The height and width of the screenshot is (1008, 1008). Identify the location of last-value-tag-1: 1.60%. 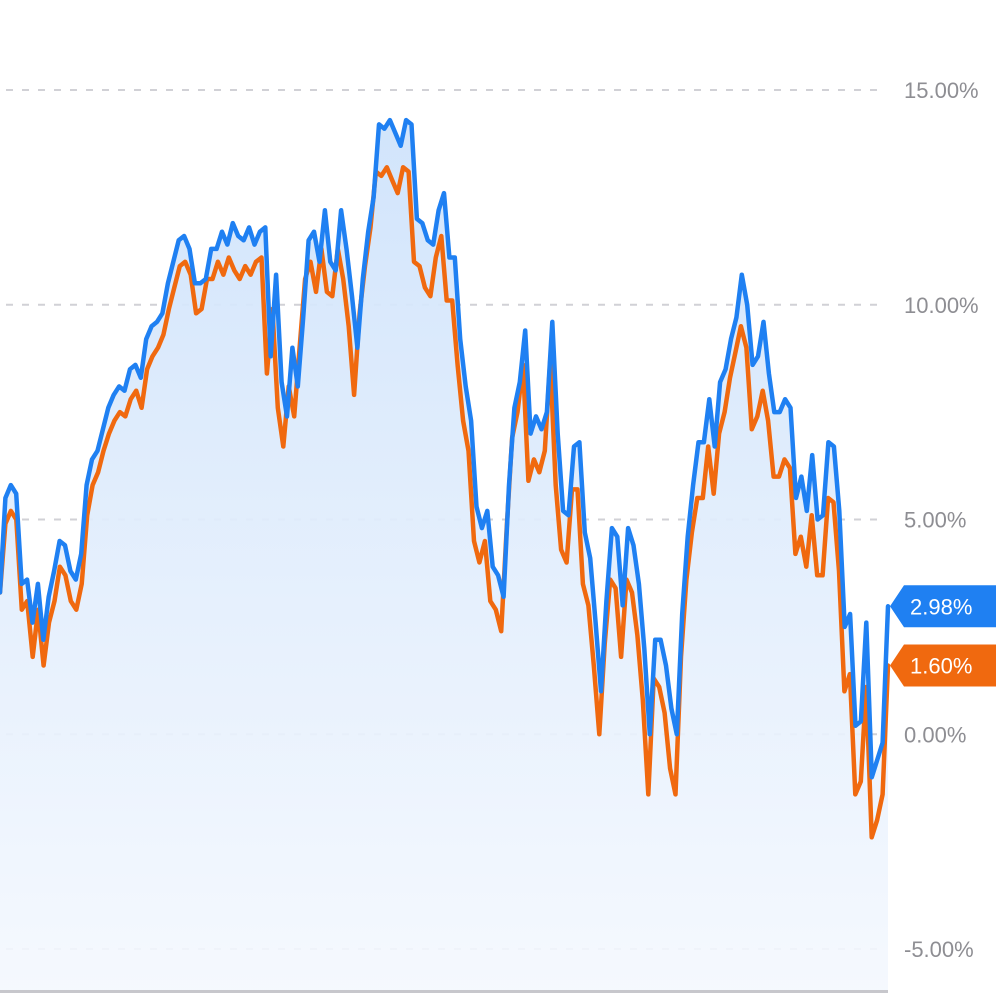
(943, 665).